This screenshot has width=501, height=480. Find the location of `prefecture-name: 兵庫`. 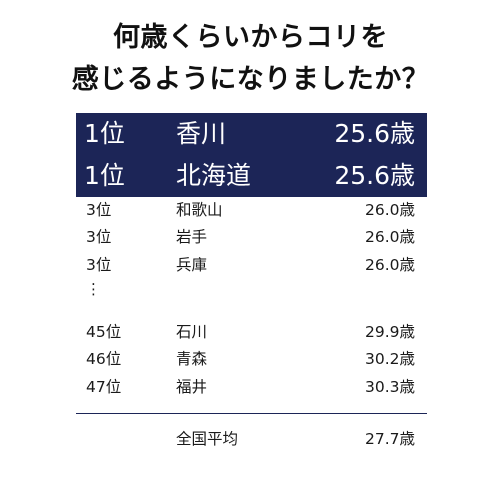

prefecture-name: 兵庫 is located at coordinates (192, 265).